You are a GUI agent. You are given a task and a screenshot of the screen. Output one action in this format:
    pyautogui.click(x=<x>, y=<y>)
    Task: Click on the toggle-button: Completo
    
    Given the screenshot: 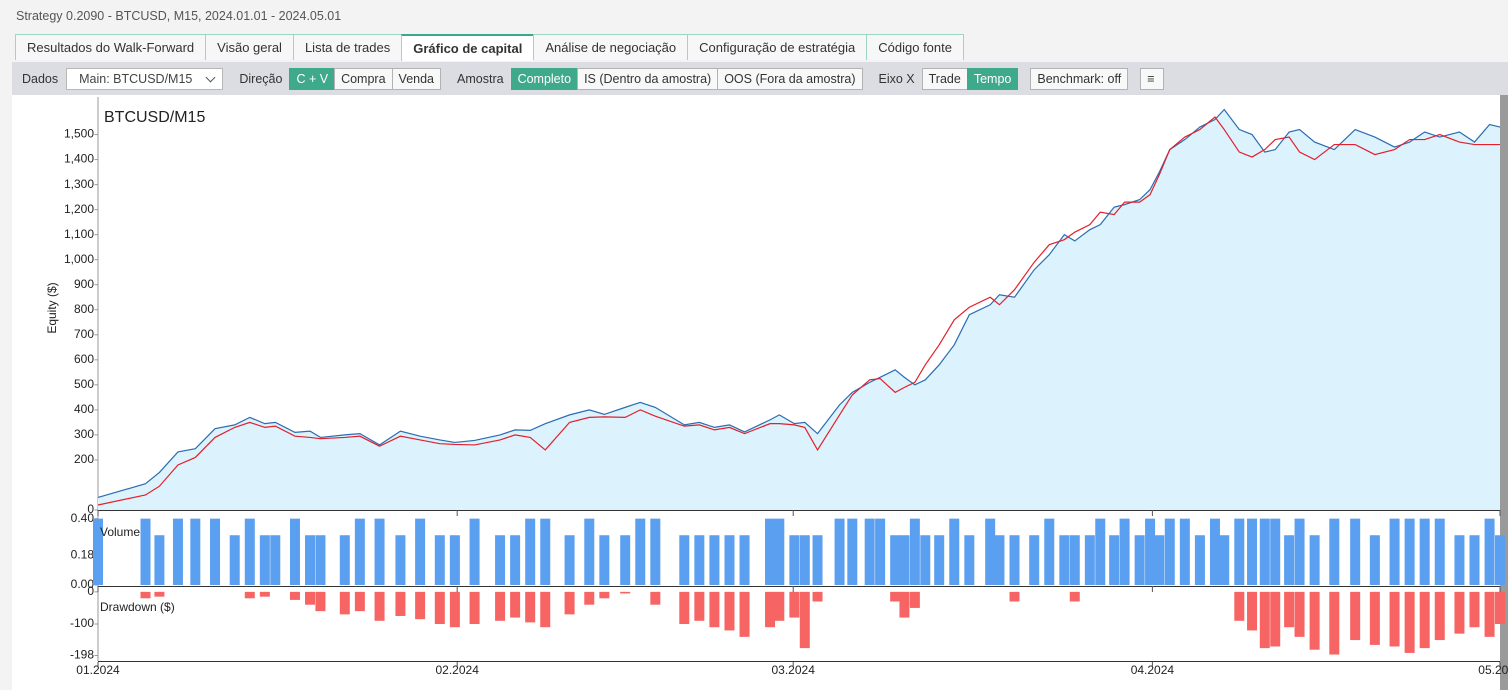 What is the action you would take?
    pyautogui.click(x=544, y=78)
    